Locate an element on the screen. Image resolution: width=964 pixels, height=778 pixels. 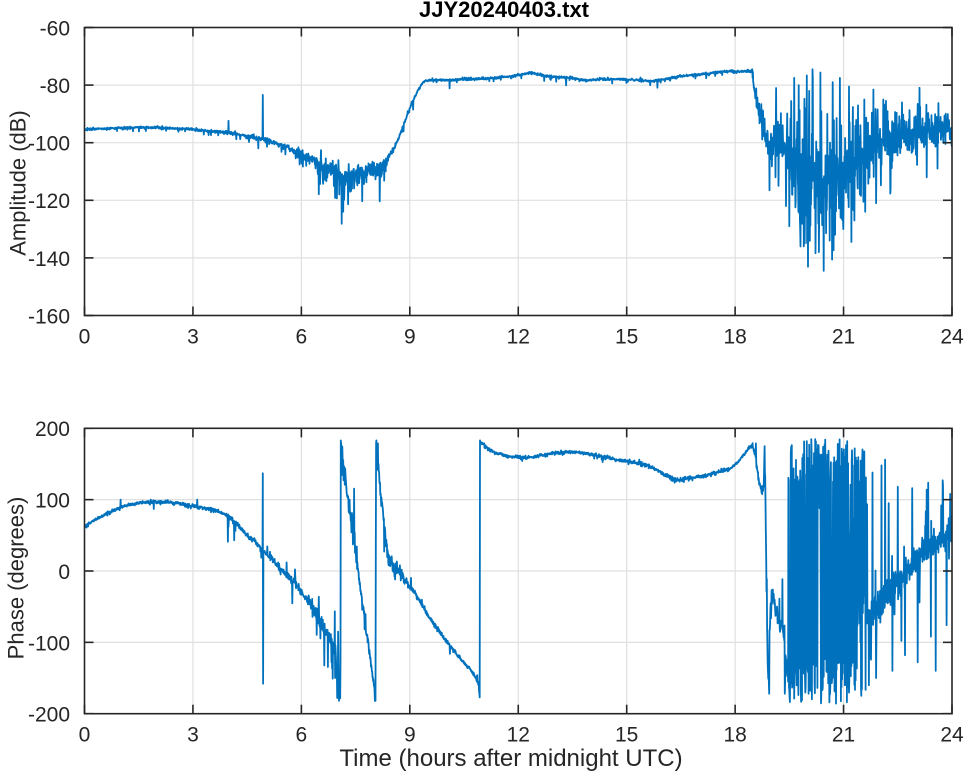
svg-text: 200 is located at coordinates (52, 429).